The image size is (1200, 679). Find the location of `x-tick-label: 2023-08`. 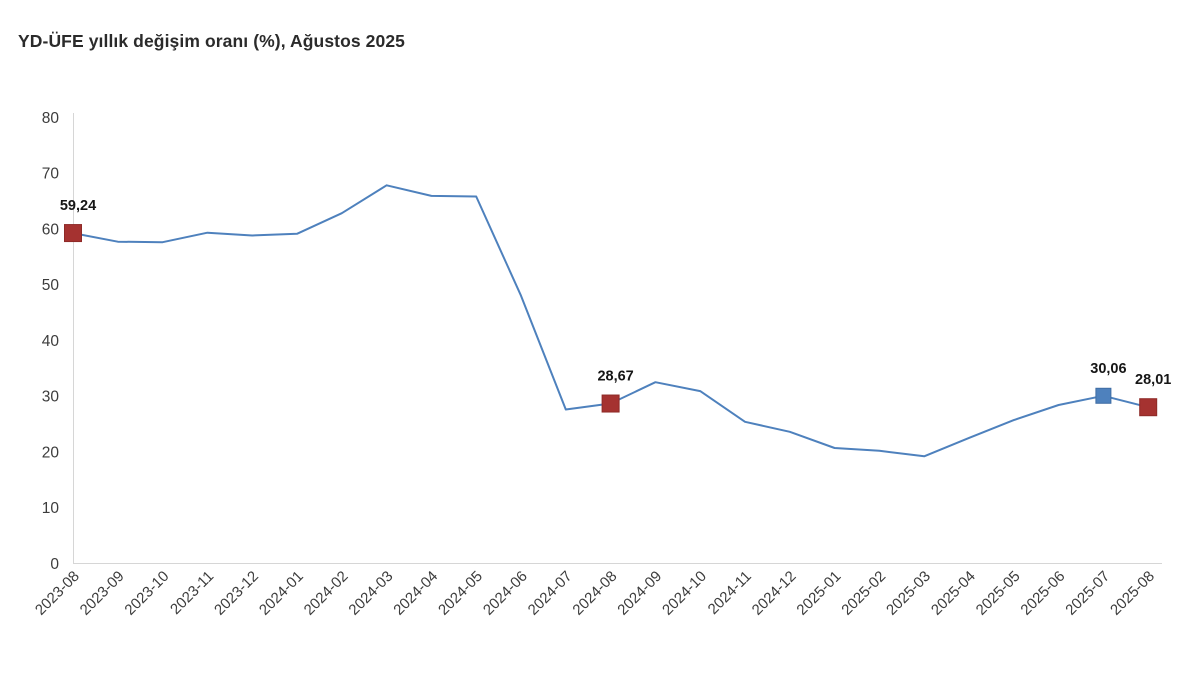

x-tick-label: 2023-08 is located at coordinates (57, 593).